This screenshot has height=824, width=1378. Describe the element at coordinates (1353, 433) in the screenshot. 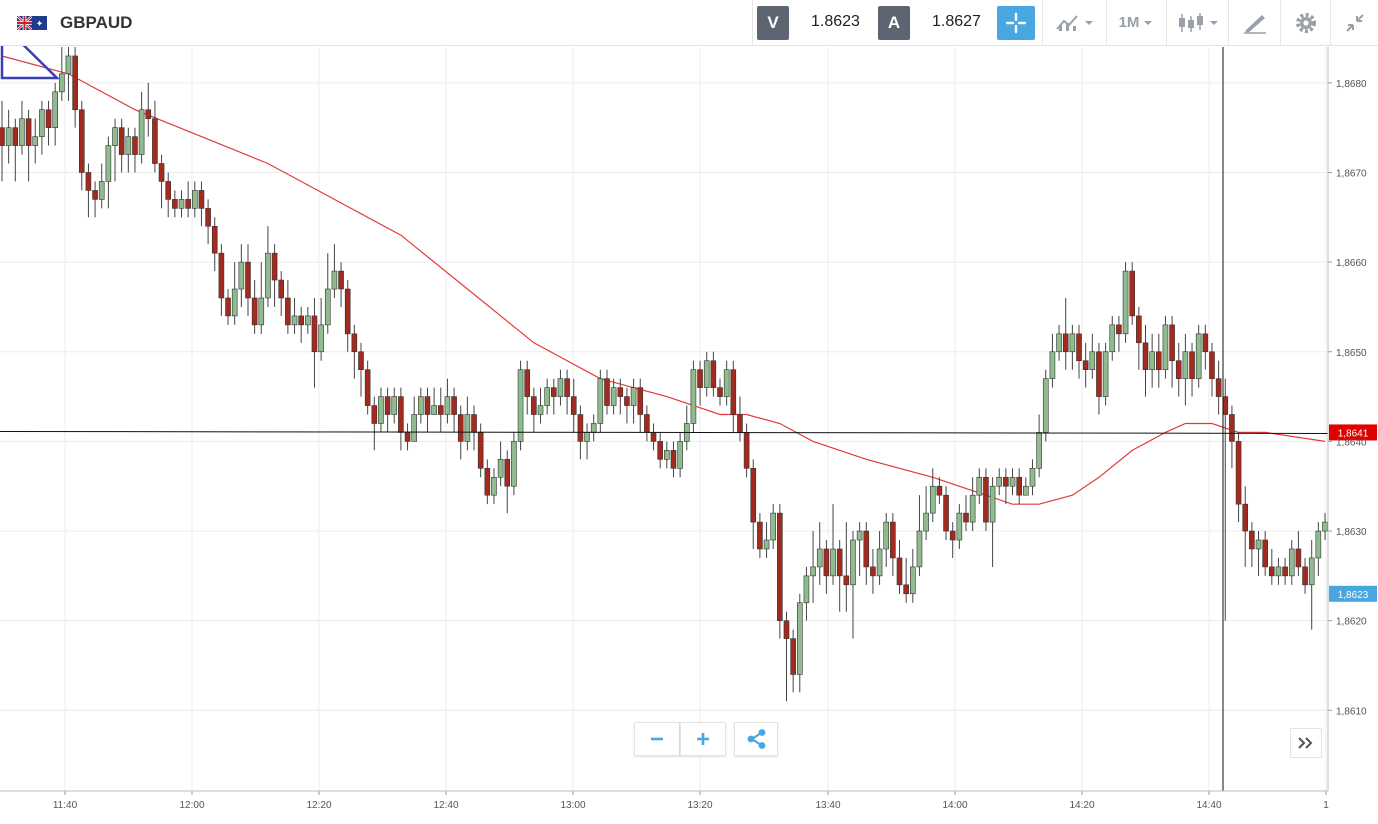

I see `level-price-label: 1,8641` at that location.